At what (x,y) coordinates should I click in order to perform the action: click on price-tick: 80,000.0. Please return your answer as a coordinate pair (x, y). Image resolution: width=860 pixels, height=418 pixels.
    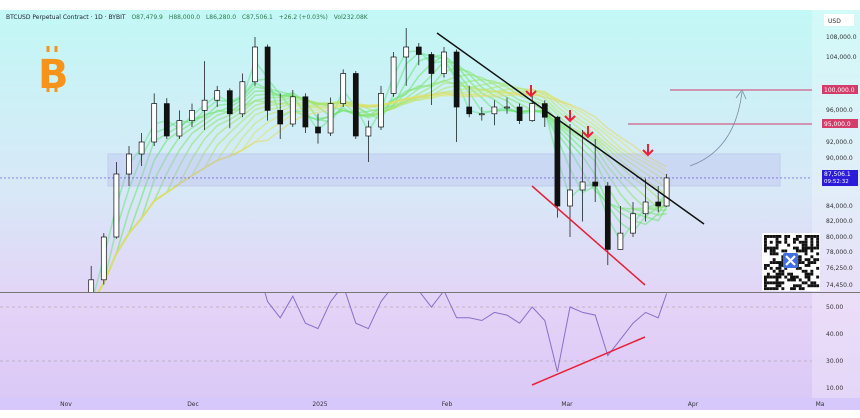
    Looking at the image, I should click on (839, 237).